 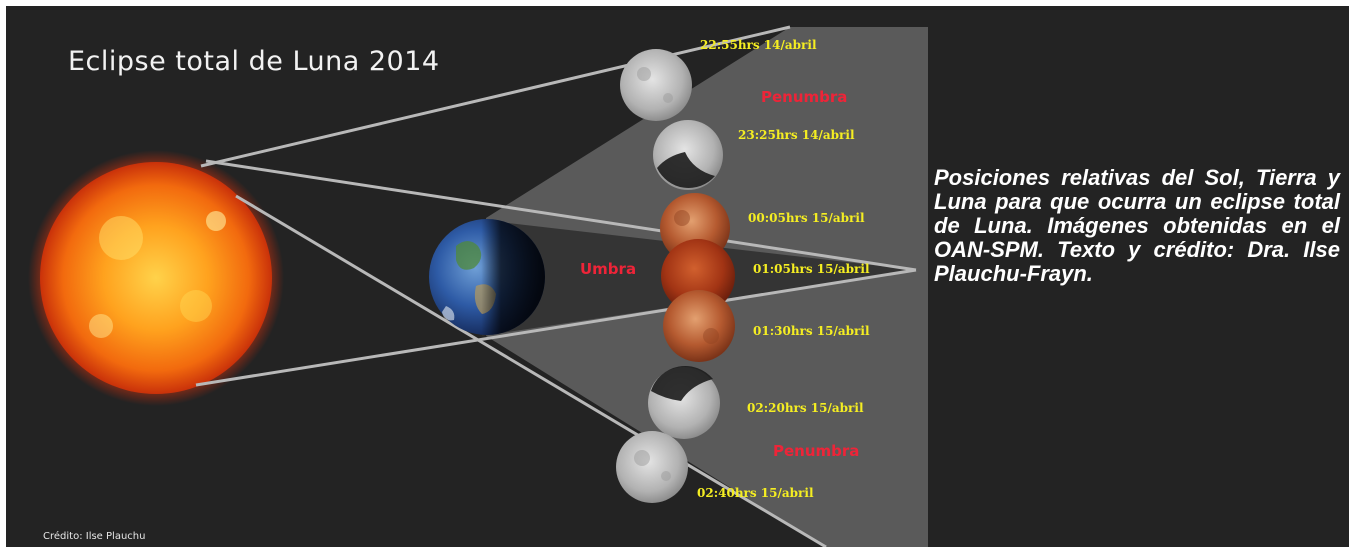 I want to click on image-credit: Crédito: Ilse Plauchu, so click(x=94, y=536).